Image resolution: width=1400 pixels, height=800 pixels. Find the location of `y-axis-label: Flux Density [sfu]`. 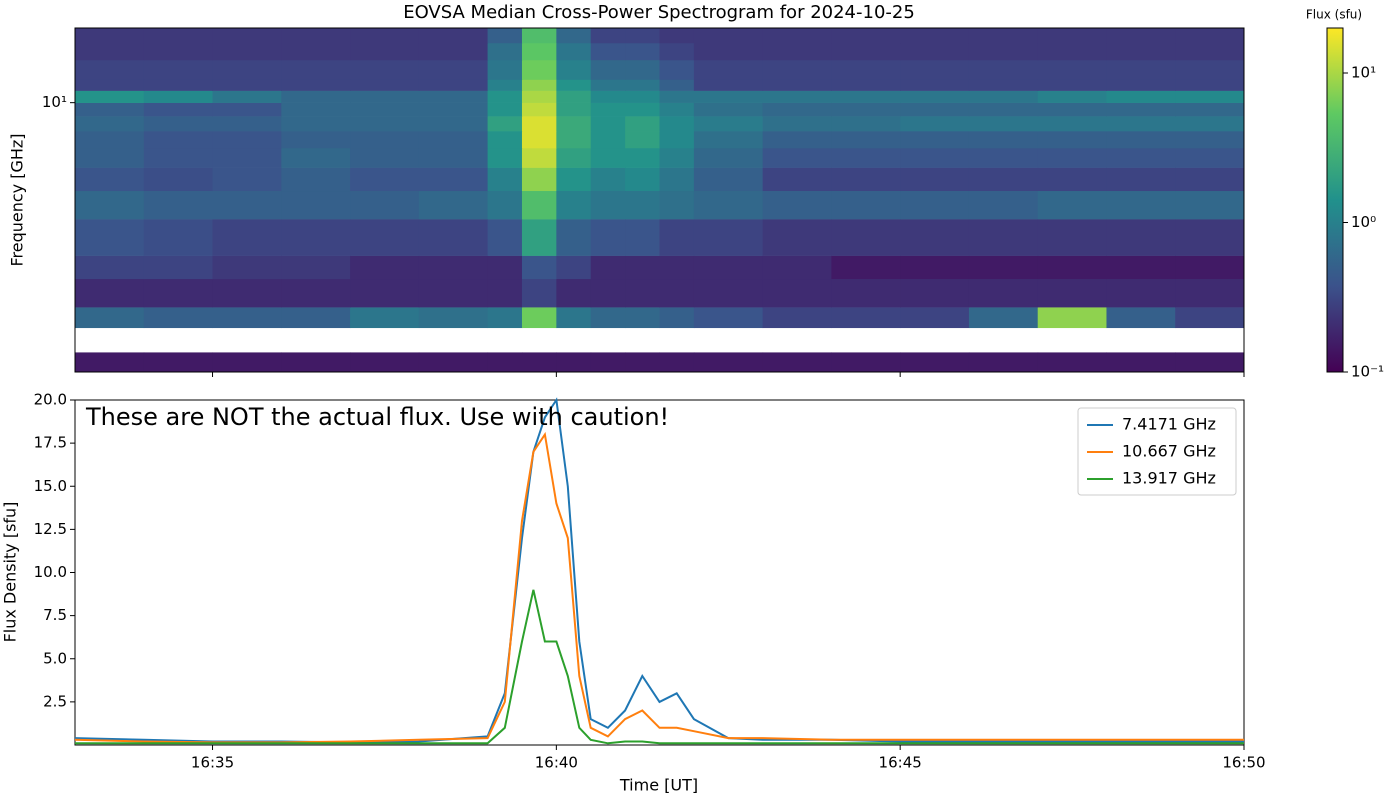

y-axis-label: Flux Density [sfu] is located at coordinates (10, 572).